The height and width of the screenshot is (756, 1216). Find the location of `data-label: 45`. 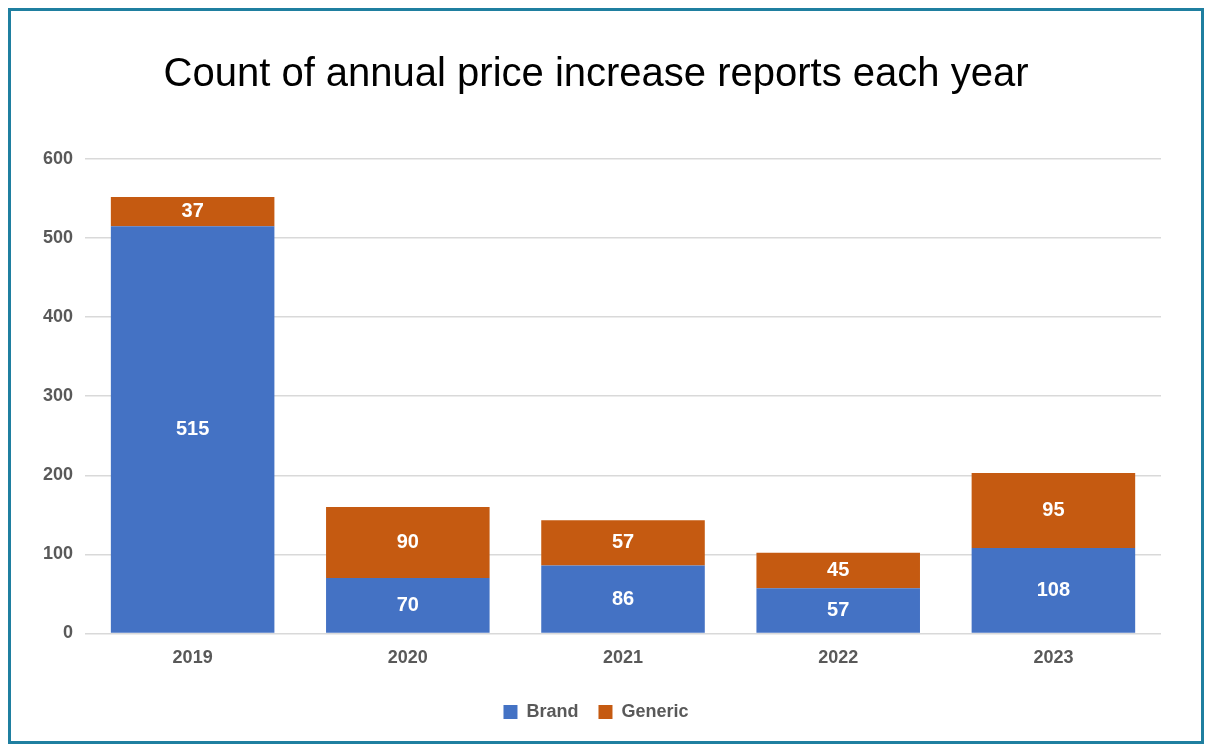

data-label: 45 is located at coordinates (838, 569).